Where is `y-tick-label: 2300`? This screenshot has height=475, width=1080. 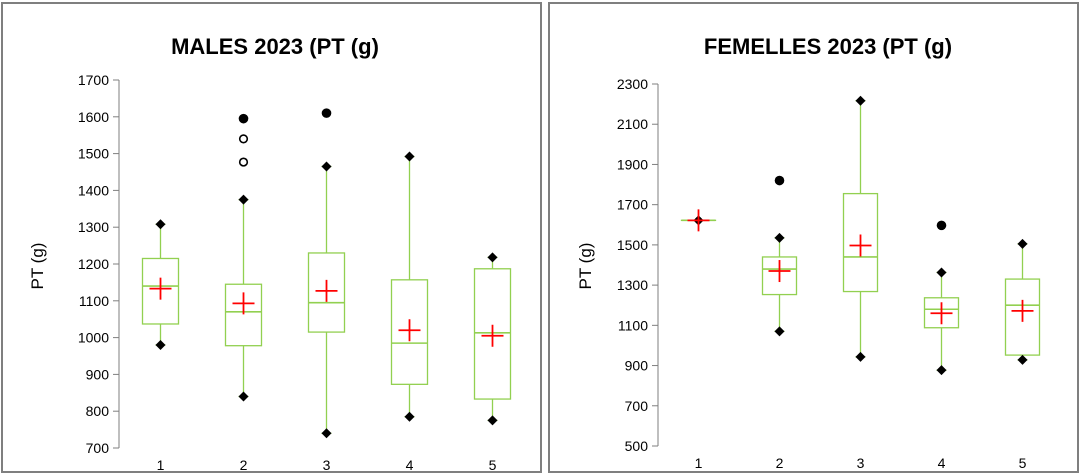 y-tick-label: 2300 is located at coordinates (632, 84).